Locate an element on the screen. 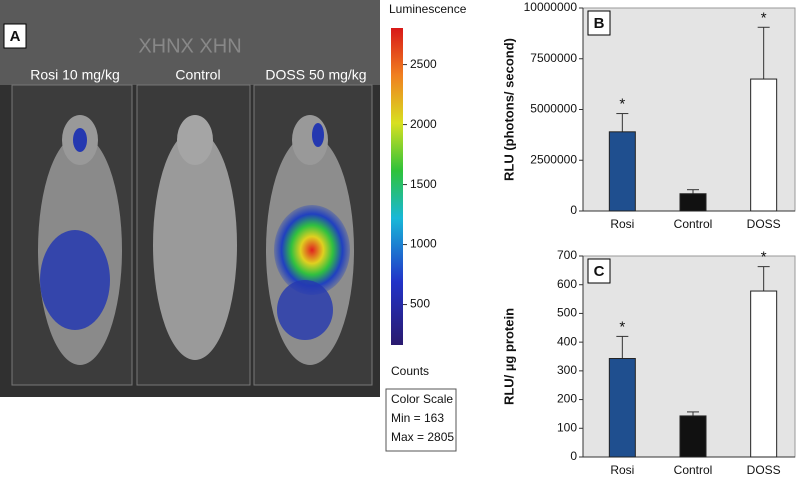 This screenshot has height=483, width=800. scale-box is located at coordinates (421, 420).